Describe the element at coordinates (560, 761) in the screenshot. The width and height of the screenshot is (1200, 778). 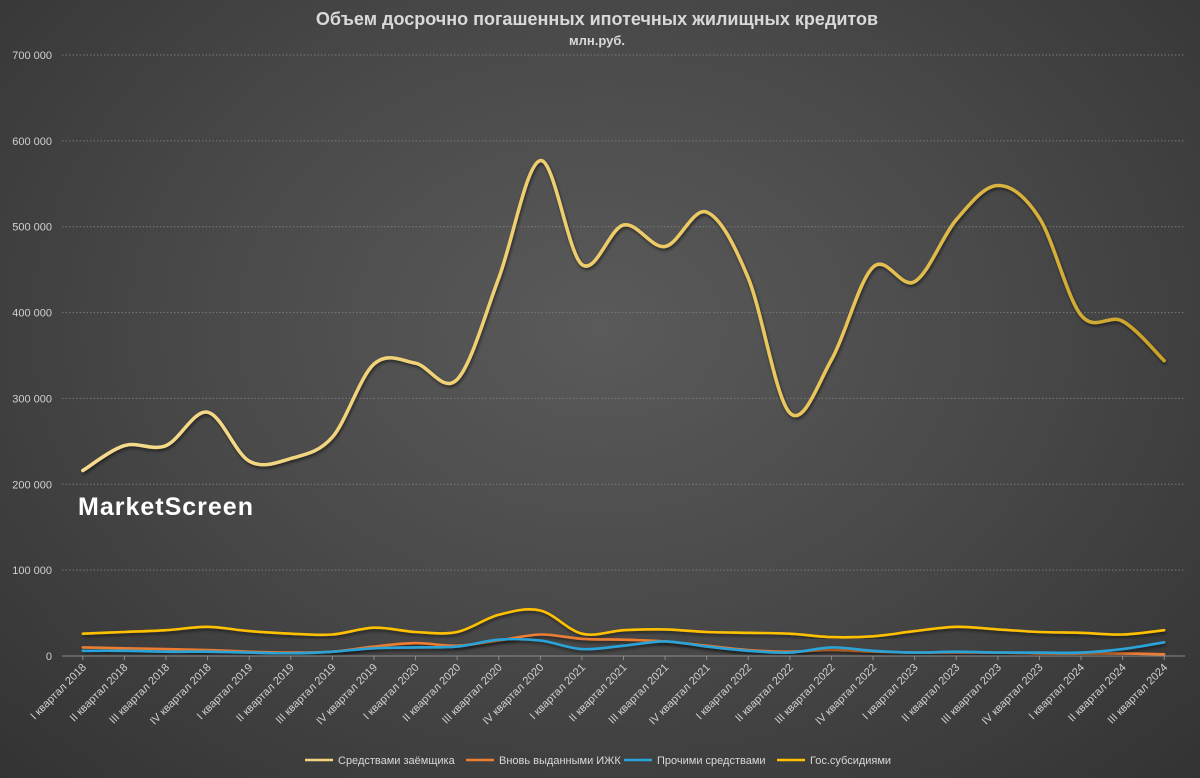
I see `legend-label-2: Вновь выданными ИЖК` at that location.